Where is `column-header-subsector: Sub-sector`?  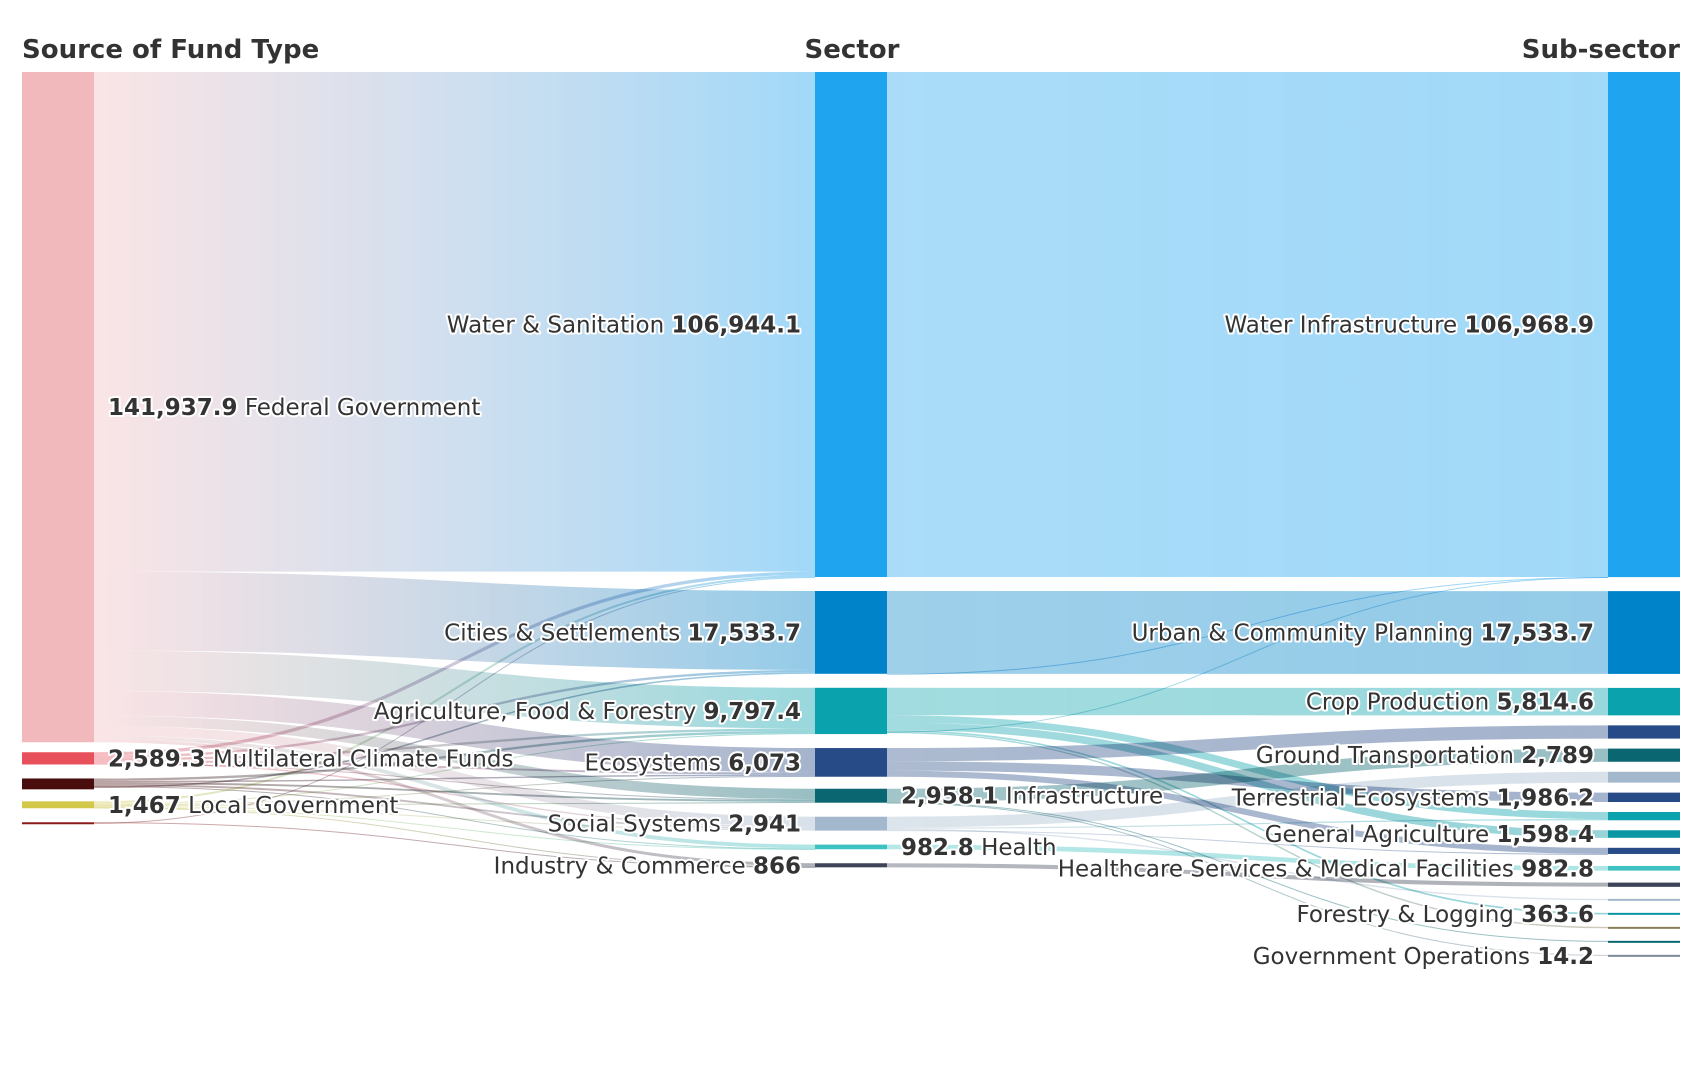 column-header-subsector: Sub-sector is located at coordinates (1601, 50).